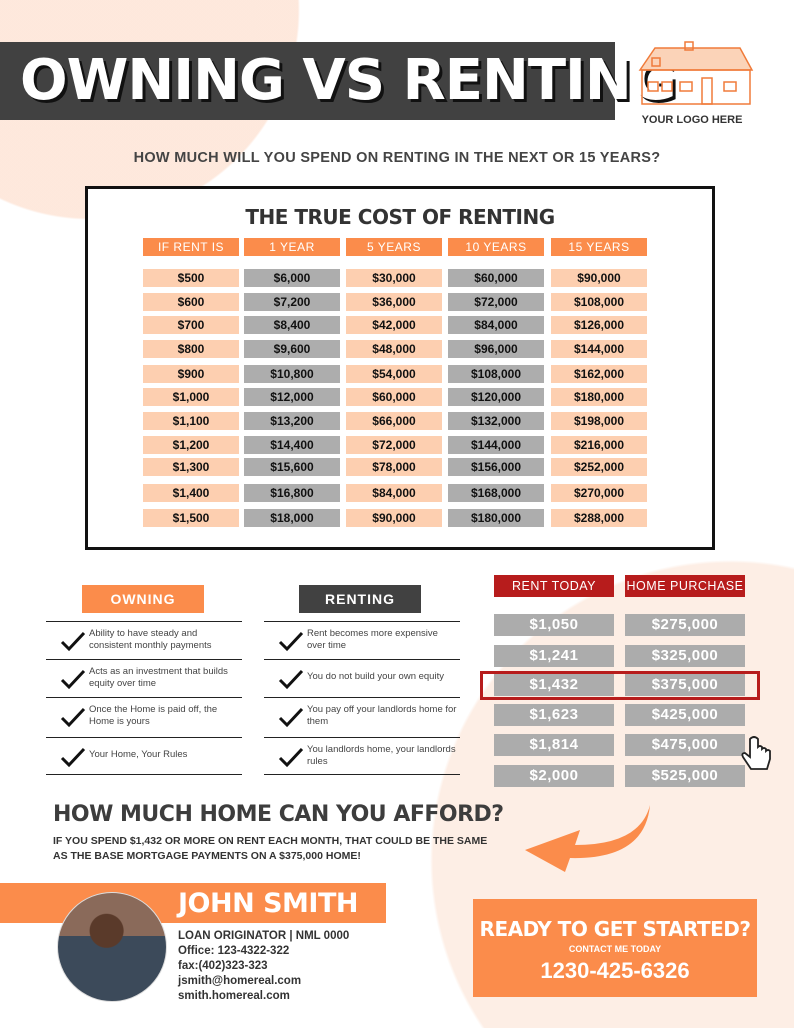 Image resolution: width=794 pixels, height=1028 pixels. I want to click on table-cell: $700, so click(191, 325).